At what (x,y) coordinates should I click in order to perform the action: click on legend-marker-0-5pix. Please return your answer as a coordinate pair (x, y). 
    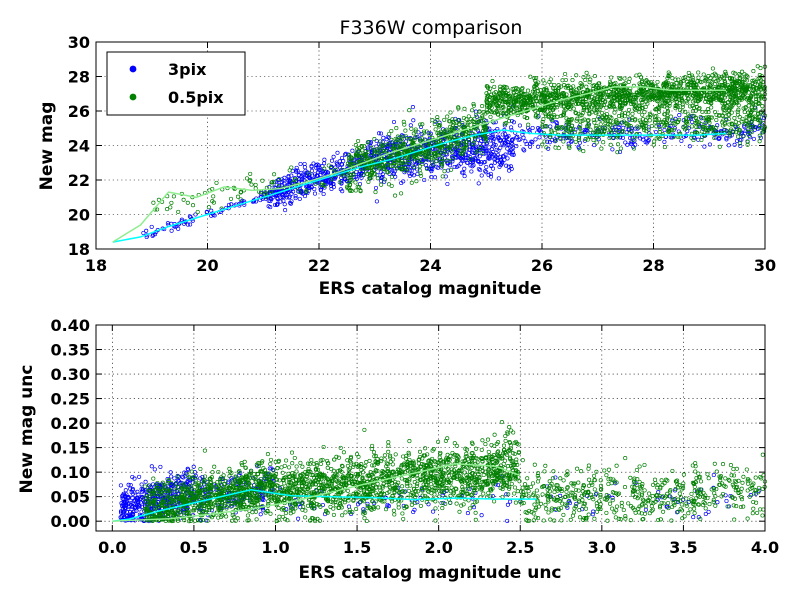
    Looking at the image, I should click on (133, 97).